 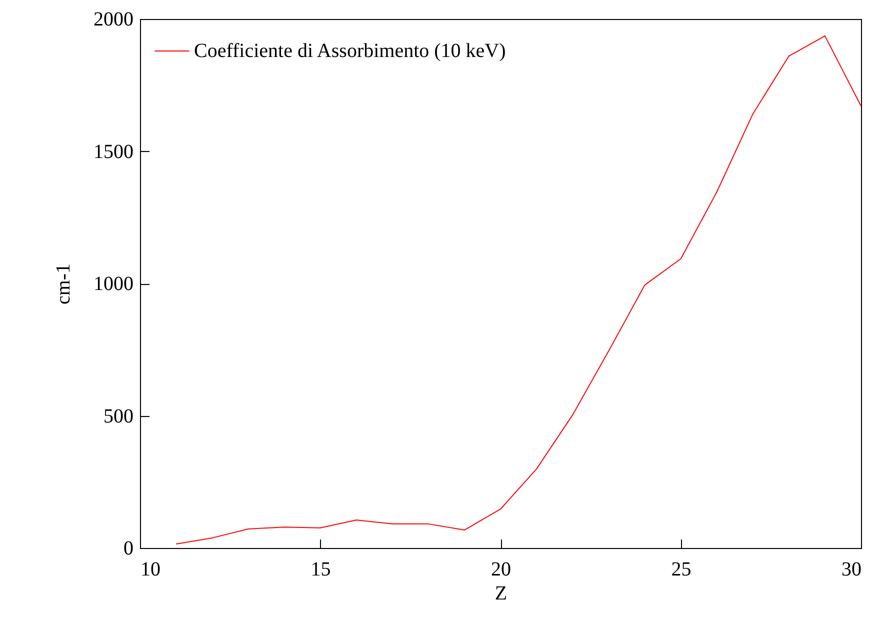 What do you see at coordinates (501, 593) in the screenshot?
I see `x-axis-title: Z` at bounding box center [501, 593].